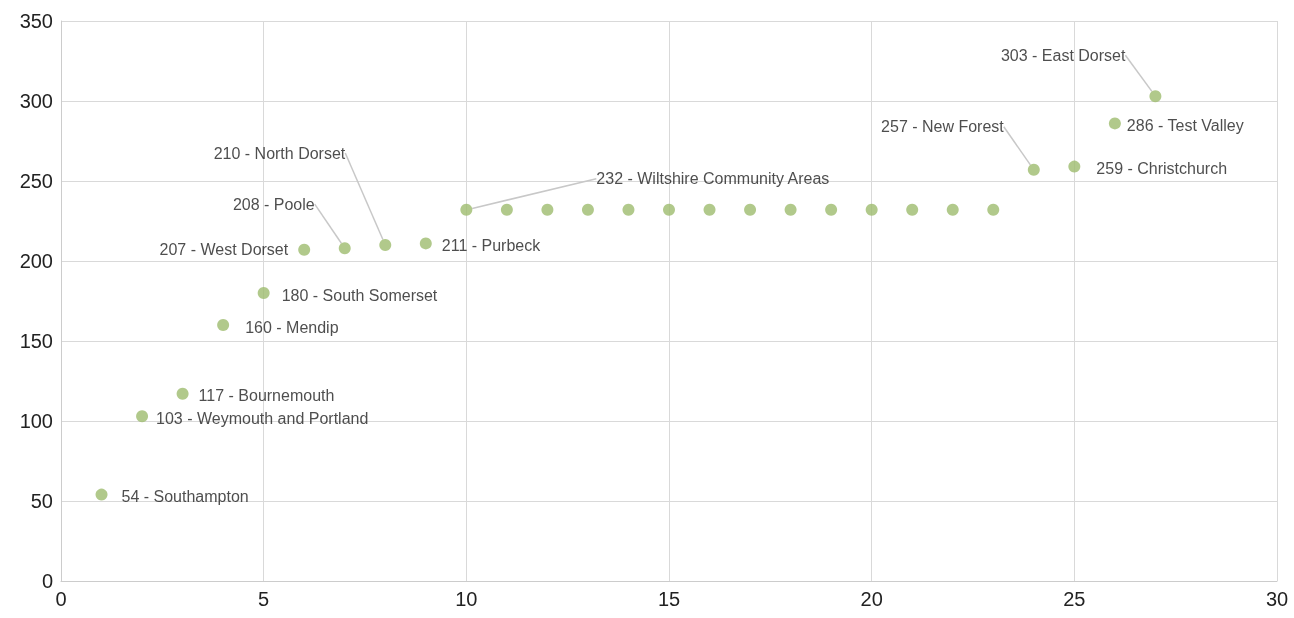  I want to click on x-tick-label: 30, so click(1277, 599).